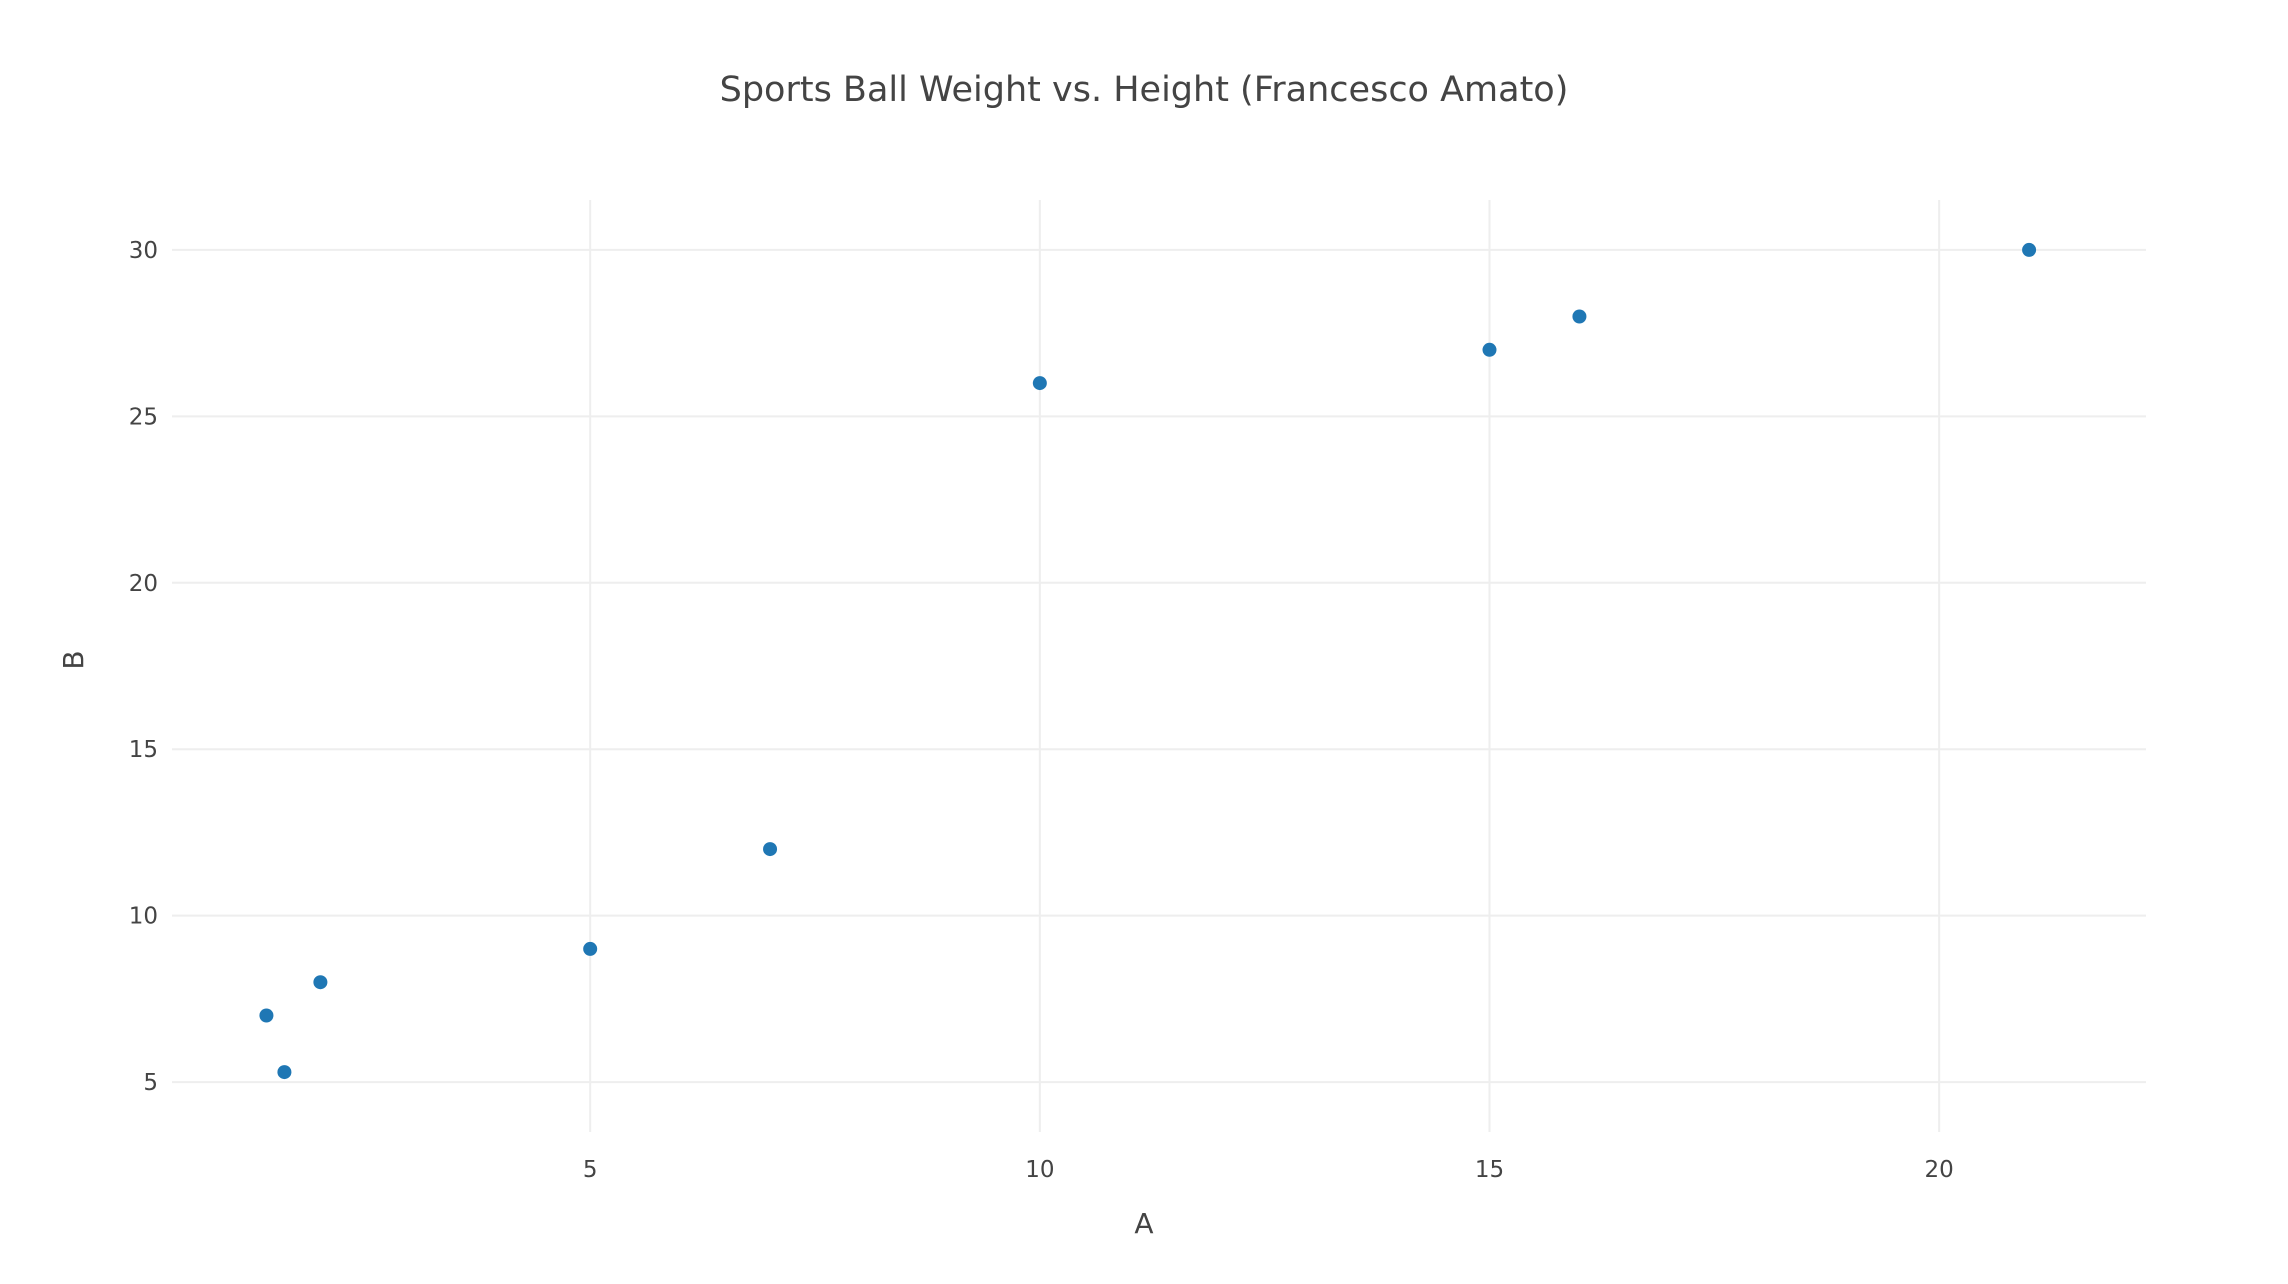 The image size is (2288, 1284). Describe the element at coordinates (143, 251) in the screenshot. I see `y-tick-label: 30` at that location.